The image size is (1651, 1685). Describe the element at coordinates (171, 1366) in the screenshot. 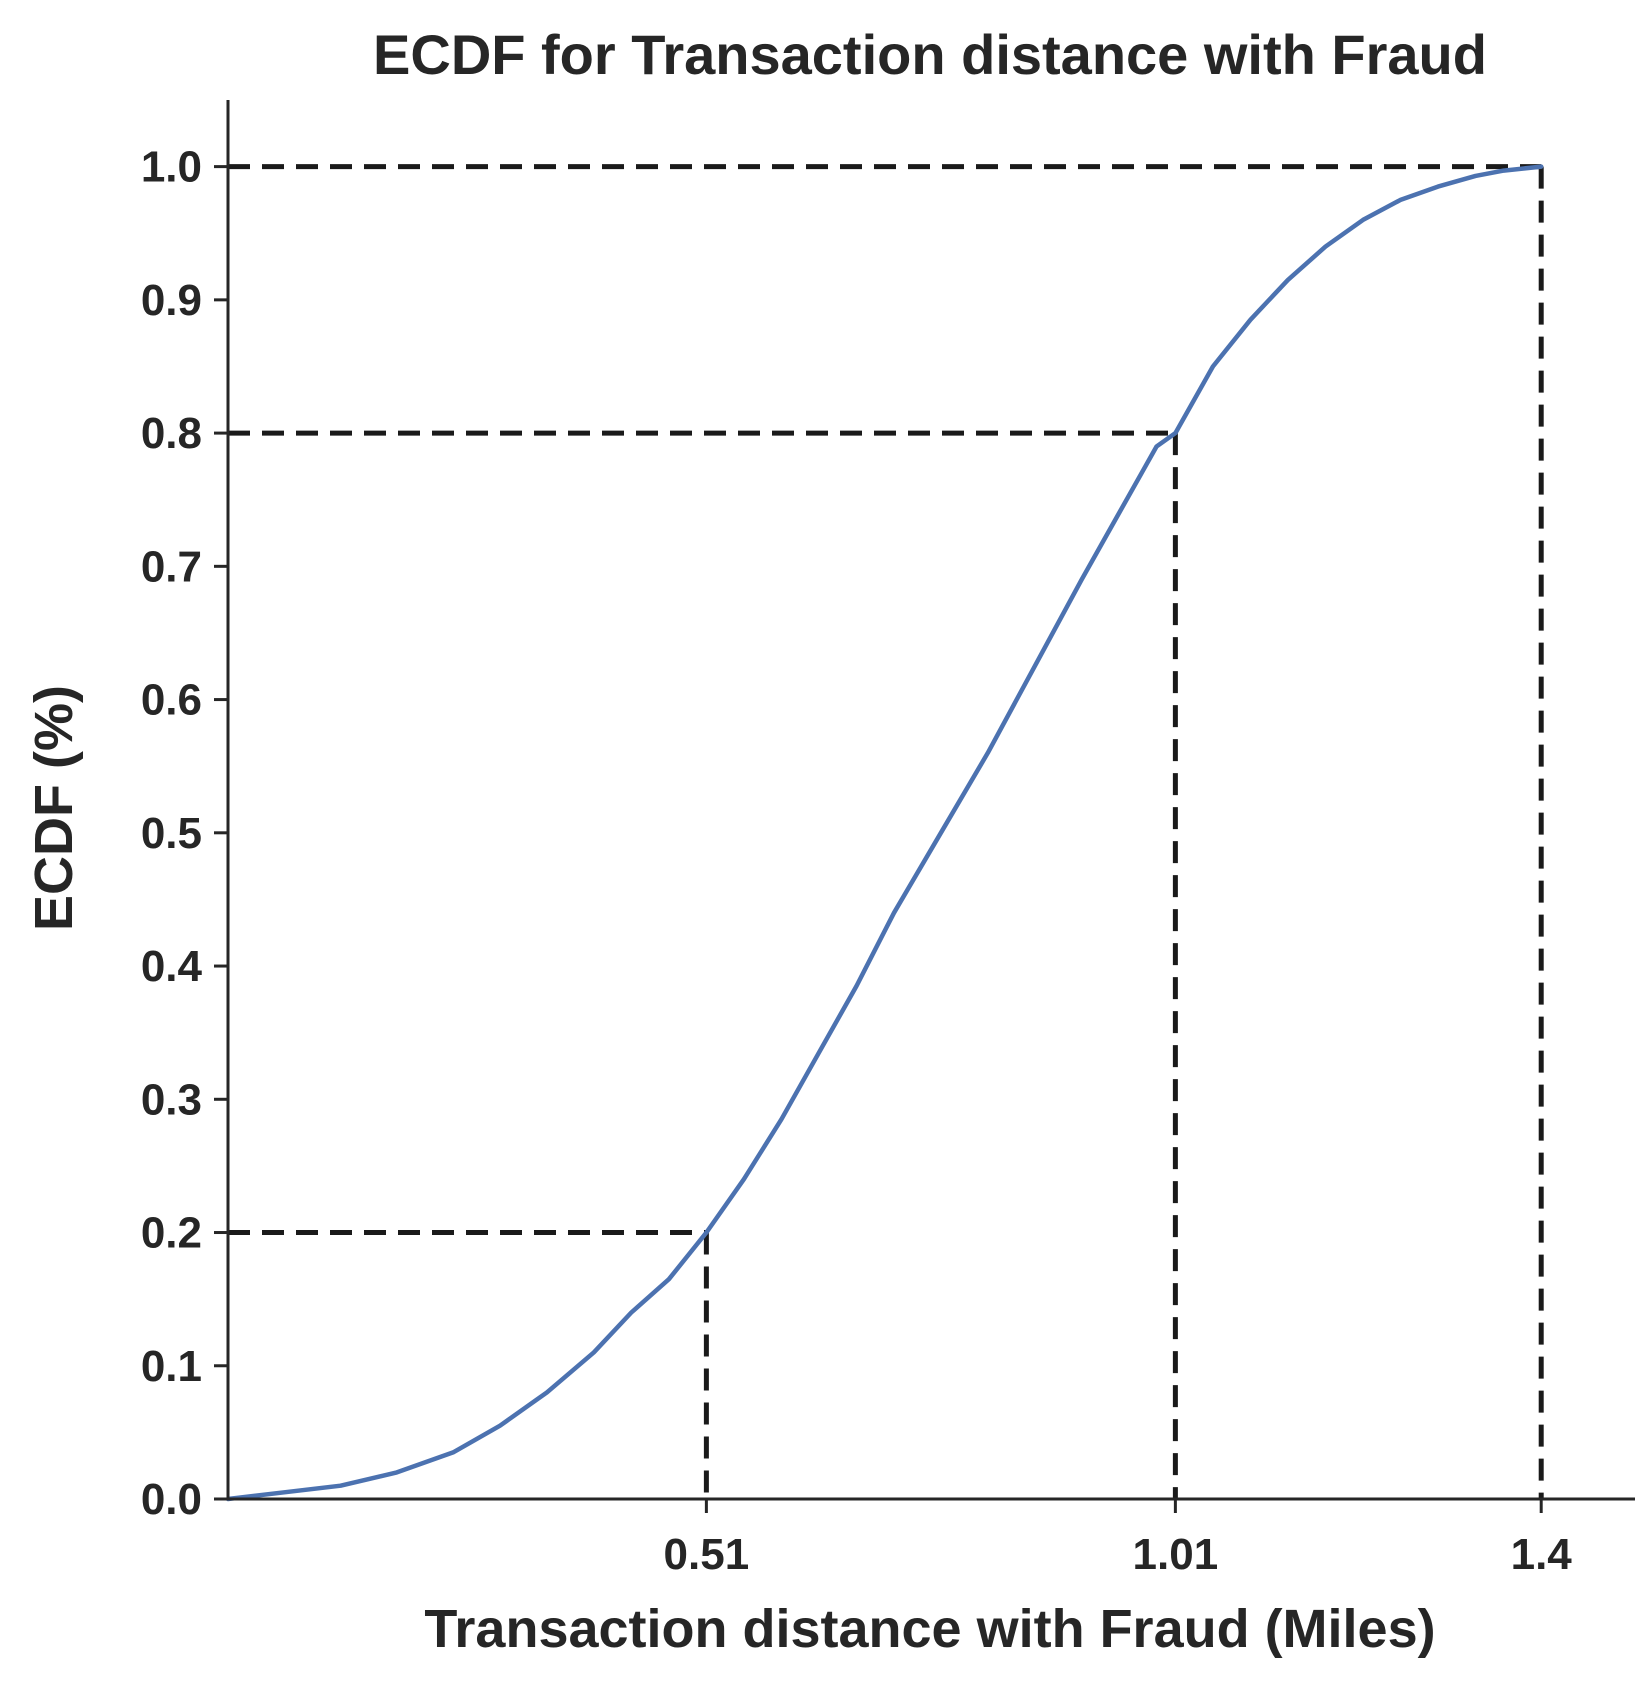

I see `y-tick-label: 0.1` at that location.